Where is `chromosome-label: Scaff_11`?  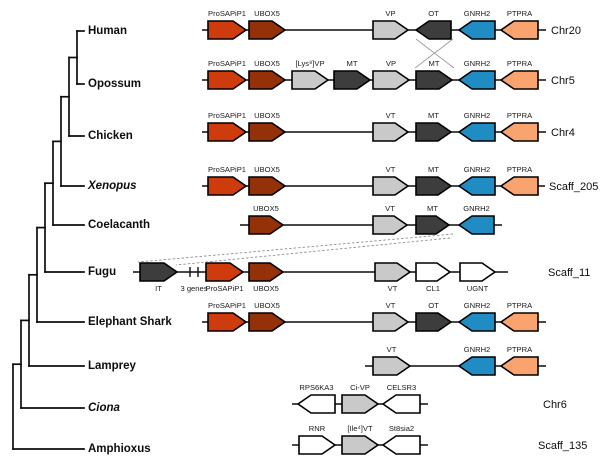 chromosome-label: Scaff_11 is located at coordinates (569, 273).